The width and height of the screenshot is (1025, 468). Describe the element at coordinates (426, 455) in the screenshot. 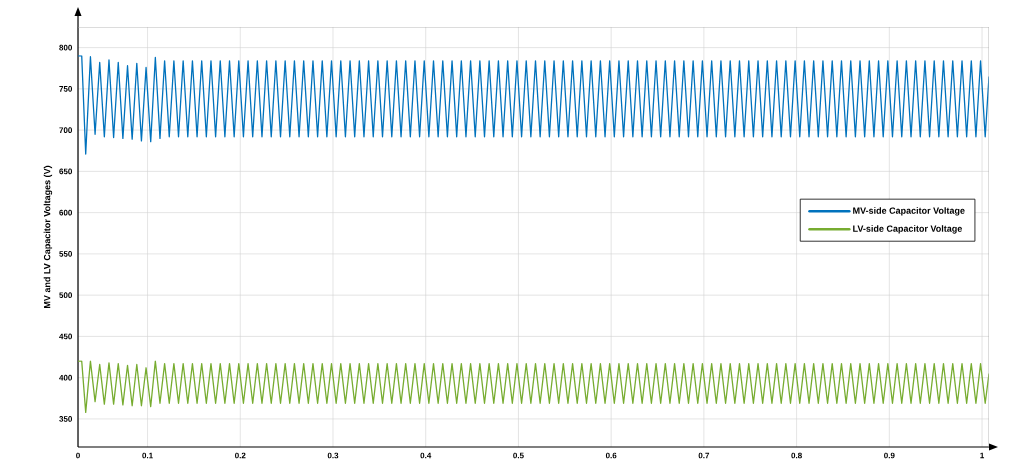

I see `x-tick-label: 0.4` at that location.